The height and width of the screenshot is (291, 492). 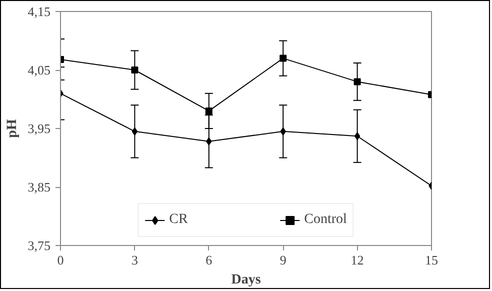 What do you see at coordinates (39, 187) in the screenshot?
I see `y-tick-label: 3,85` at bounding box center [39, 187].